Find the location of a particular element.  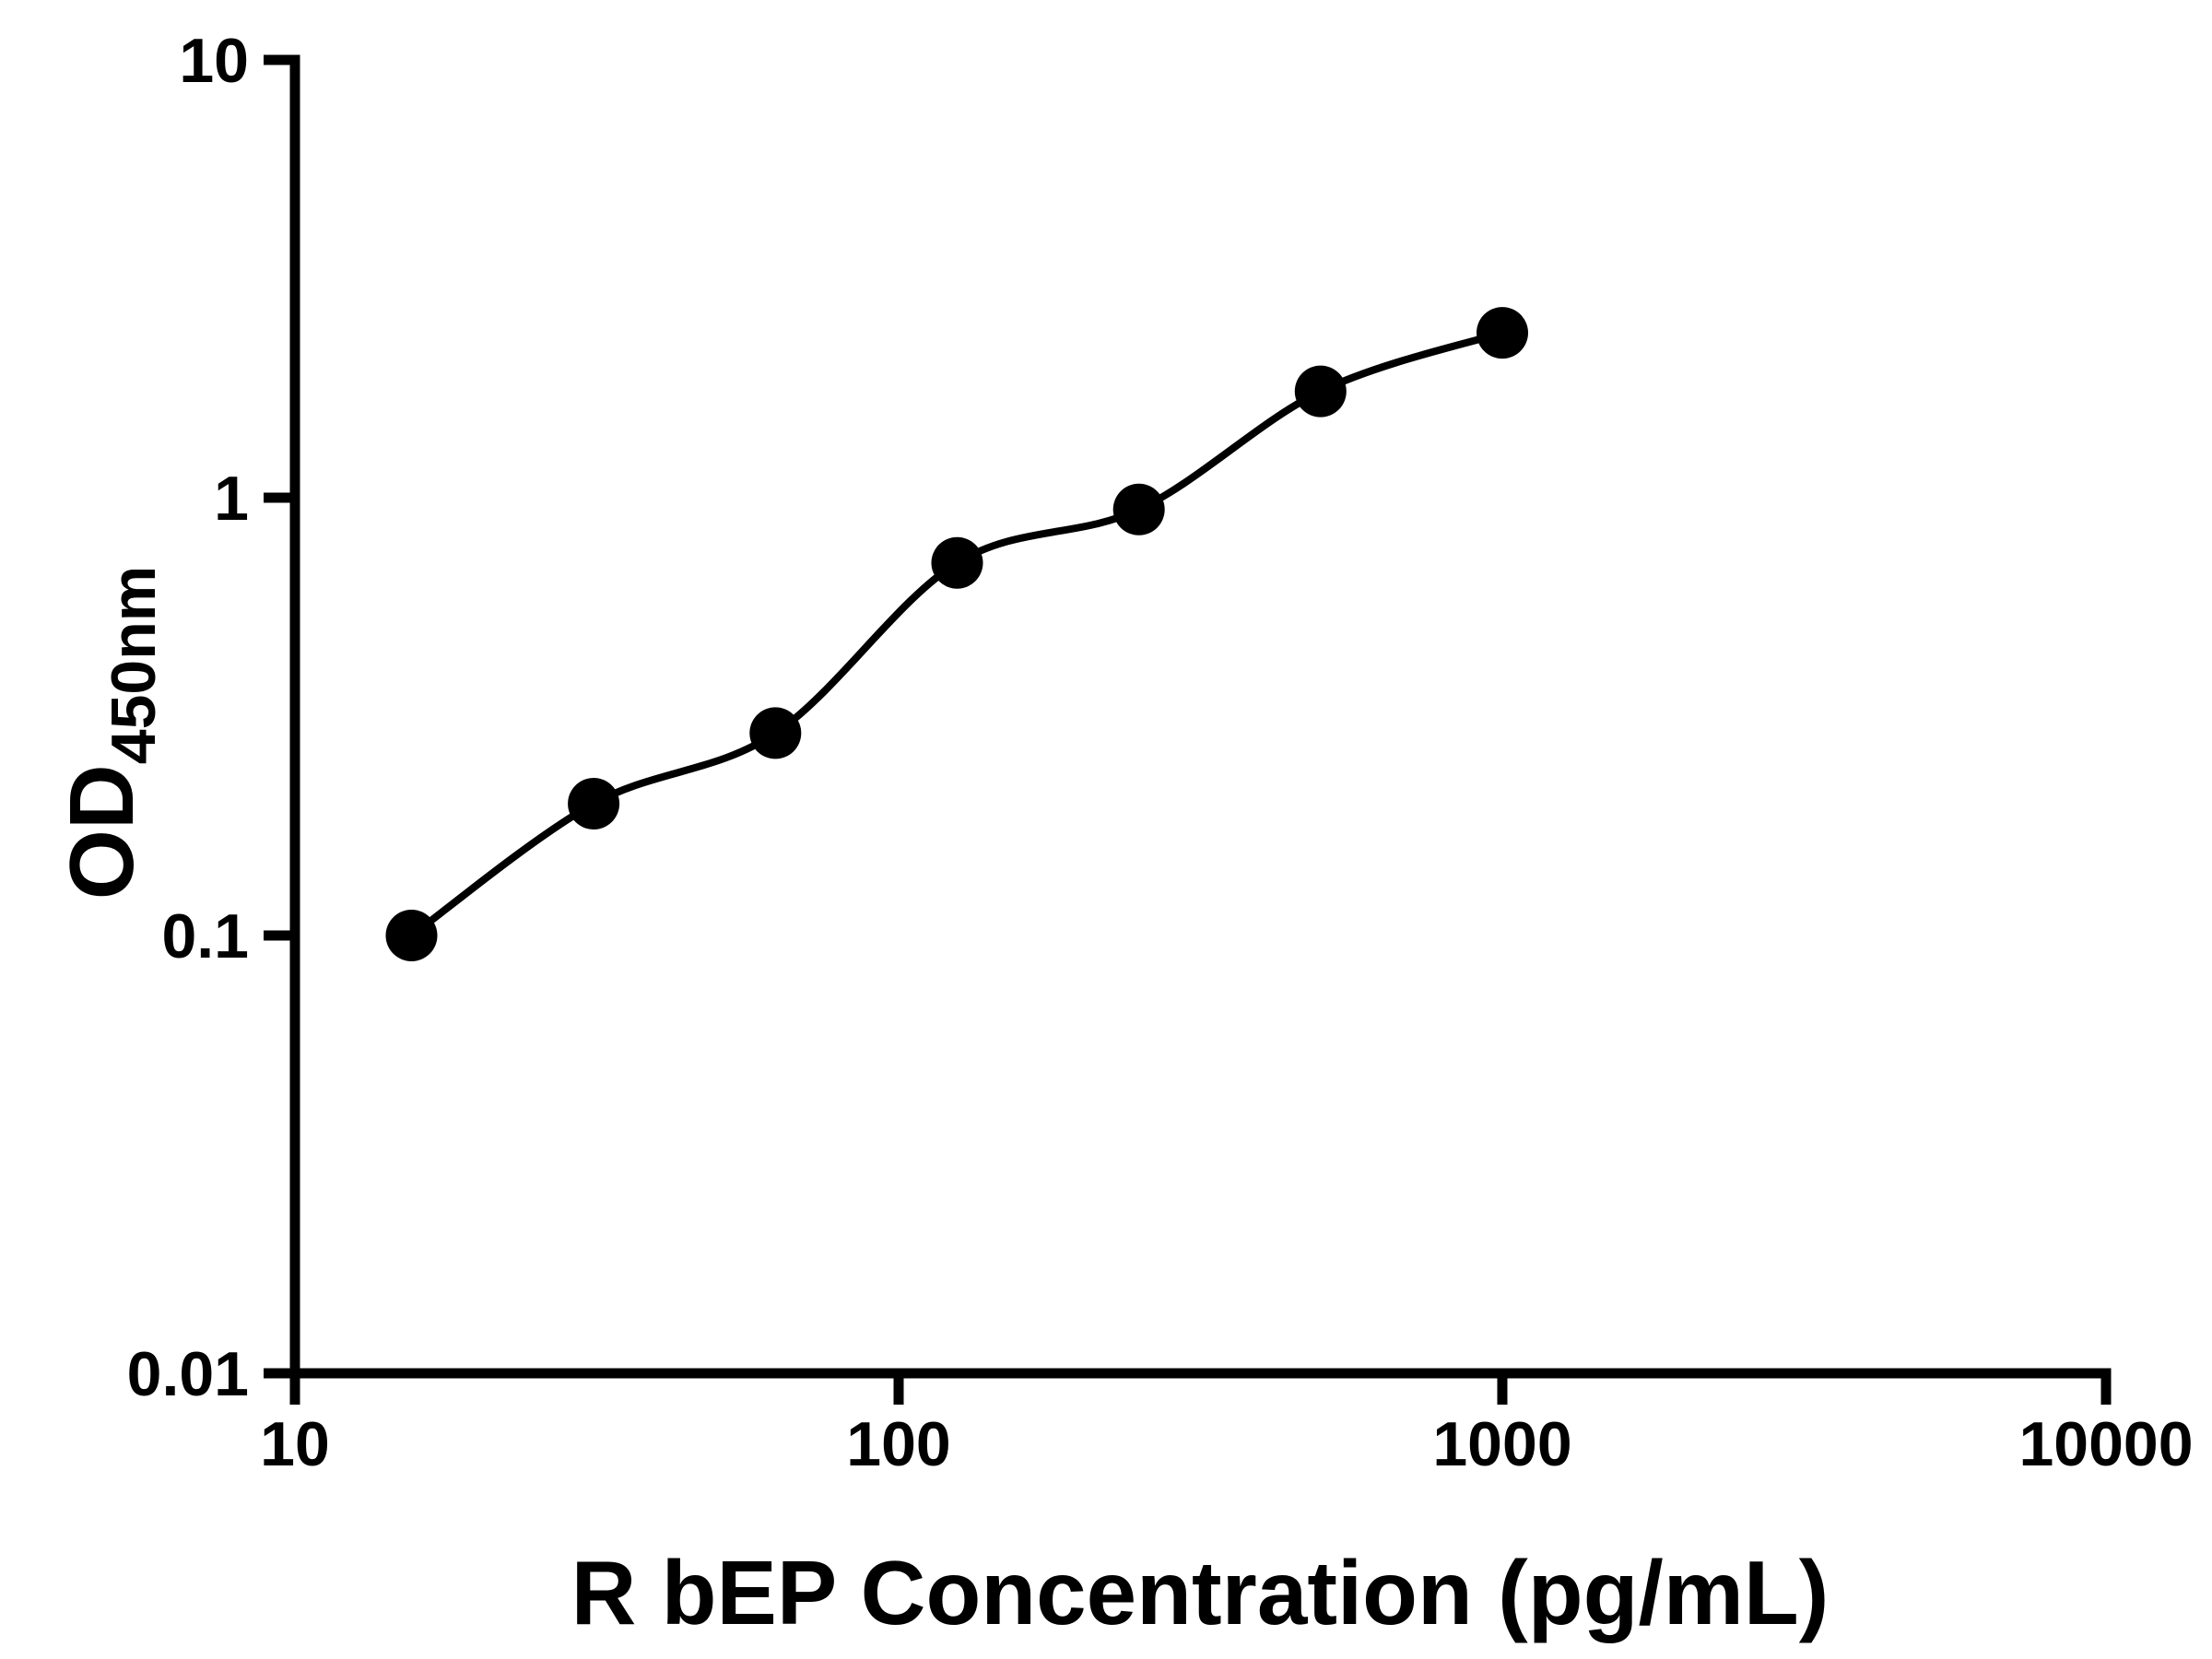

y-axis-title-main: OD is located at coordinates (101, 832).